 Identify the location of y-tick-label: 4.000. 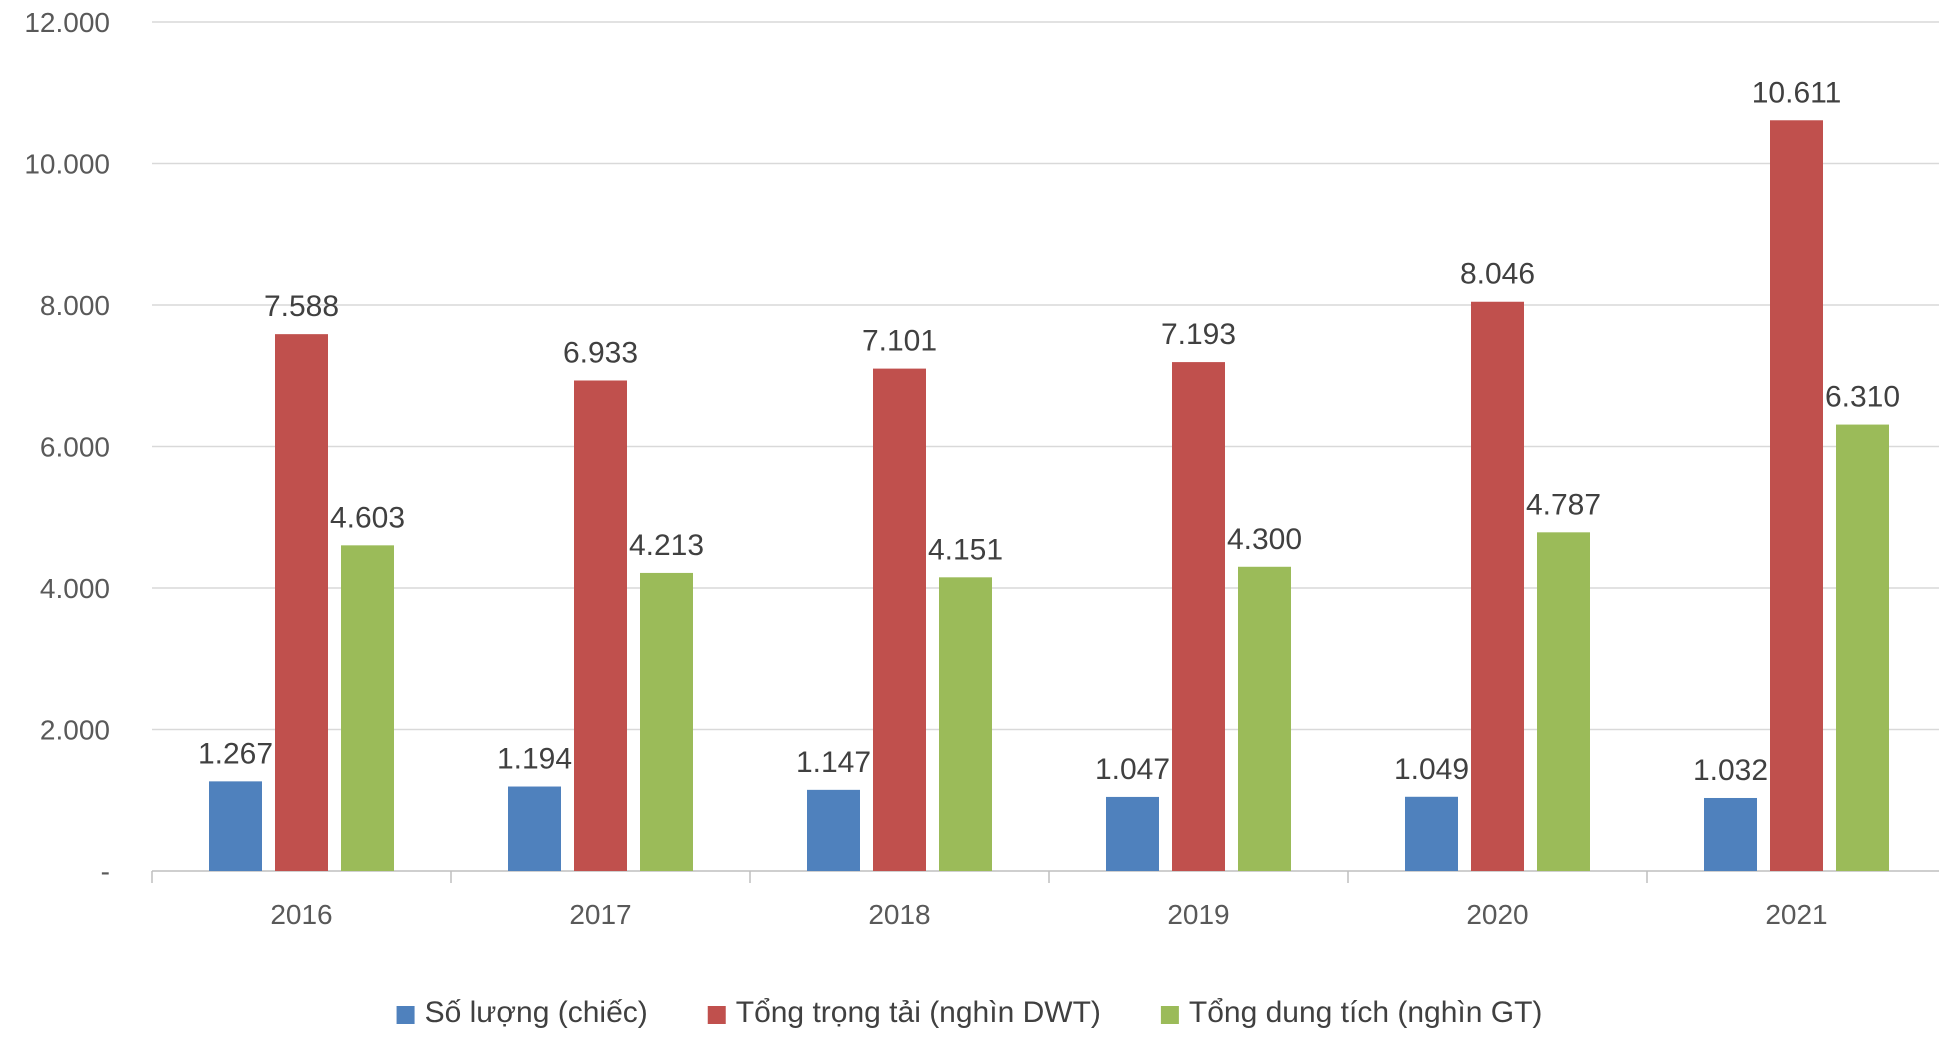
(75, 588).